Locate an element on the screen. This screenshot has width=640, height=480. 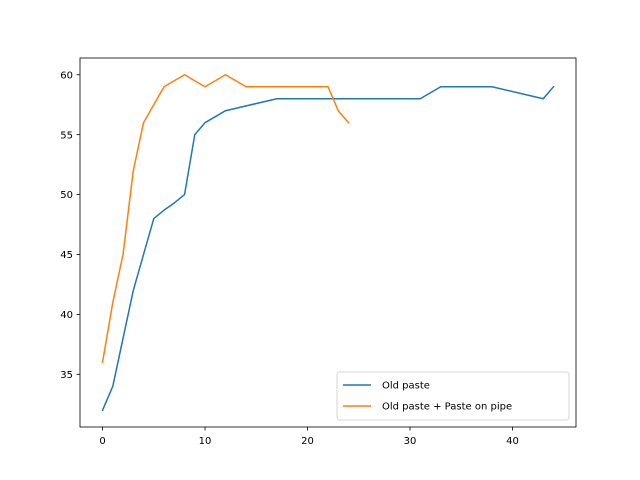
x-axis: 0 10 20 30 40 is located at coordinates (309, 437).